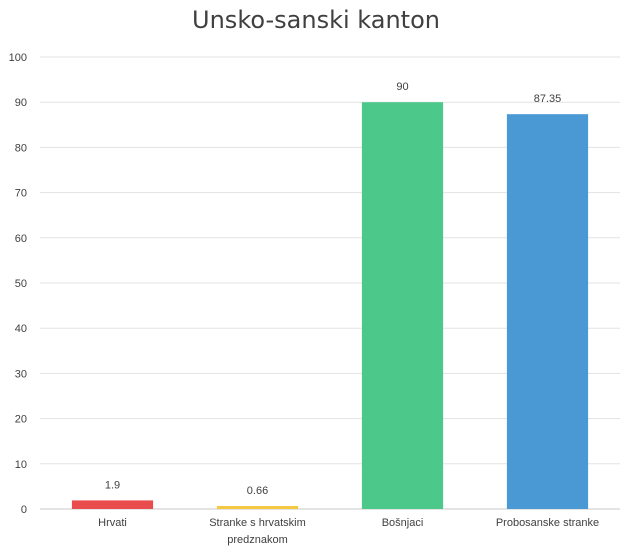  Describe the element at coordinates (21, 284) in the screenshot. I see `y-tick-label-50: 50` at that location.